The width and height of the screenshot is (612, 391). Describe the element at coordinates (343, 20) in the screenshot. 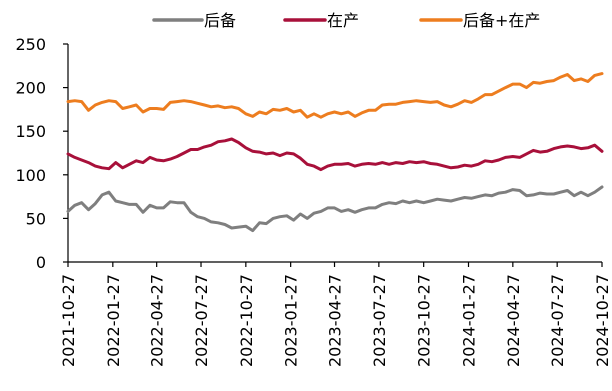

I see `legend-label: 在产` at that location.